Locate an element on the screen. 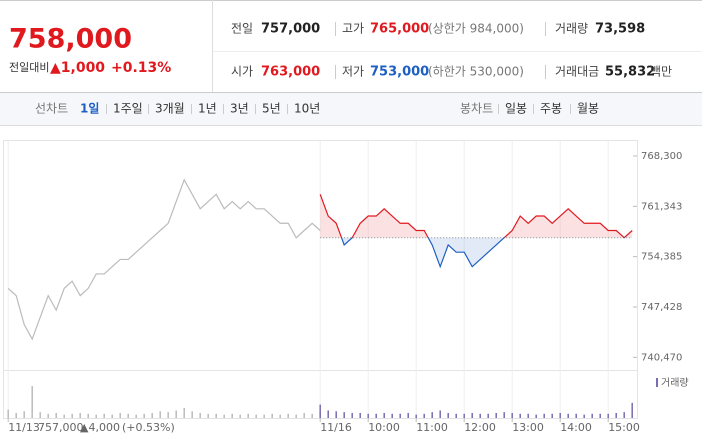  stat-label: 거래량 is located at coordinates (571, 29).